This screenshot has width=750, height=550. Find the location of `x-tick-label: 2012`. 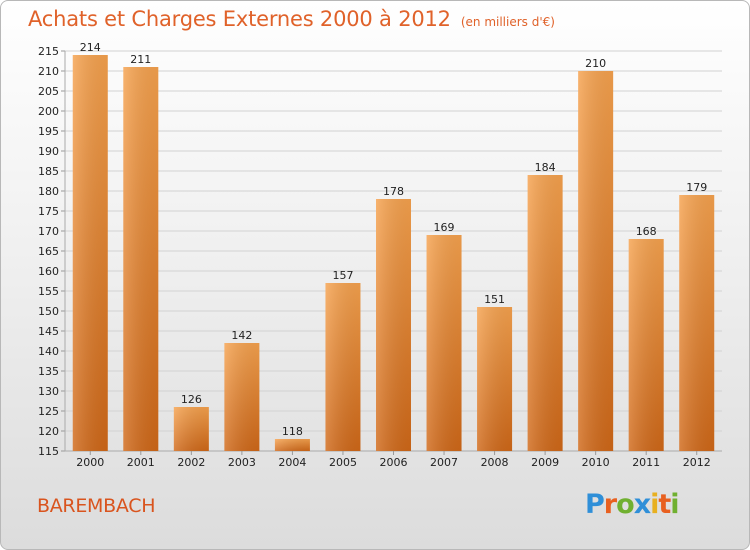

x-tick-label: 2012 is located at coordinates (697, 462).